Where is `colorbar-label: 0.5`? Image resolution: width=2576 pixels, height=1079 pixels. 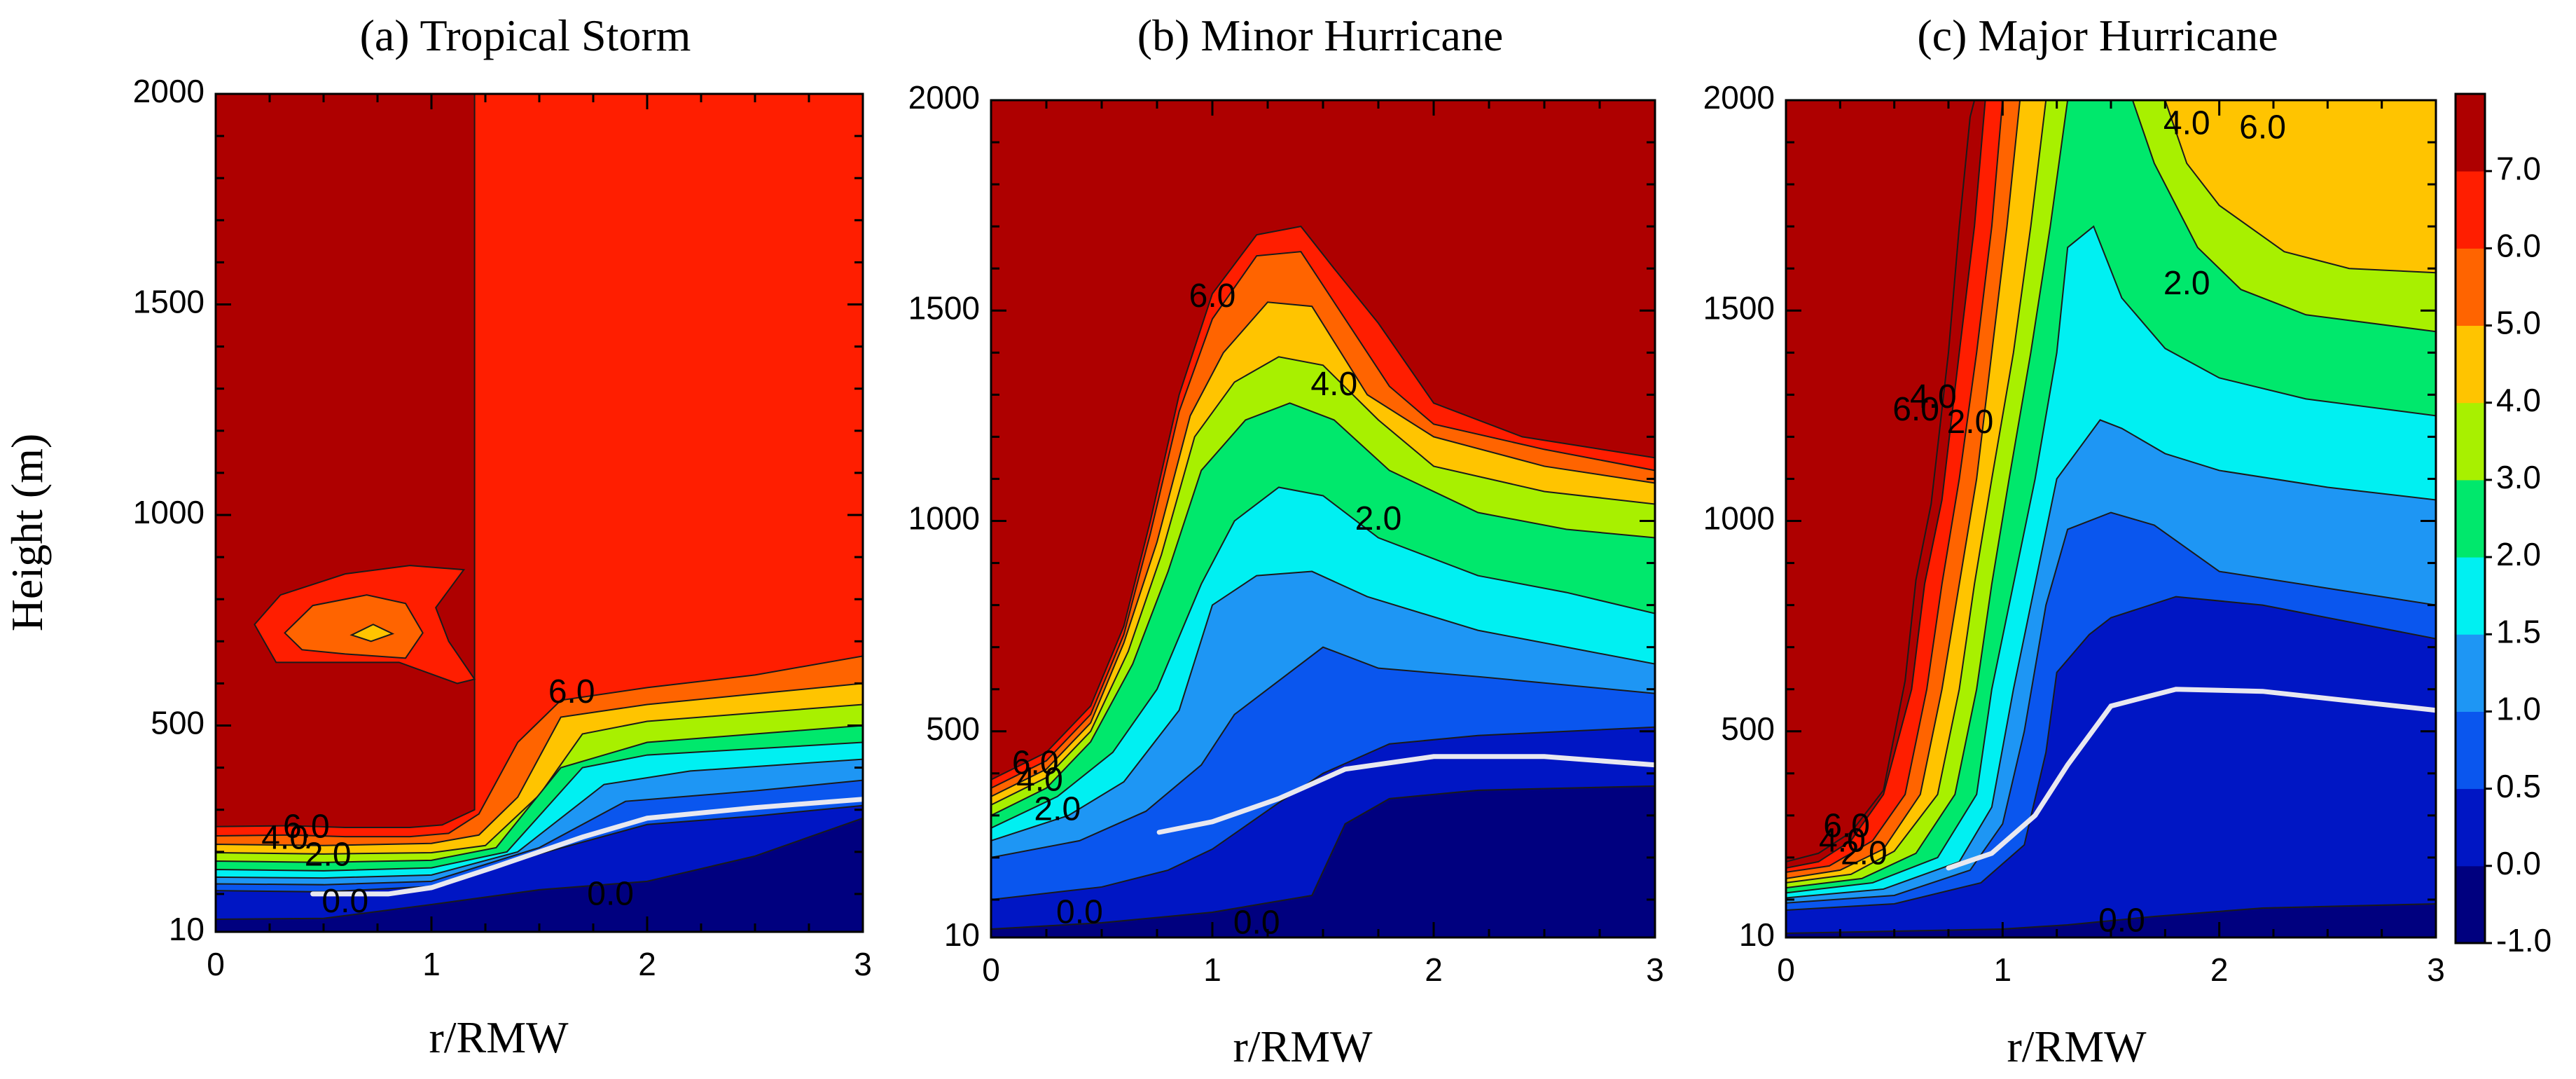
colorbar-label: 0.5 is located at coordinates (2518, 786).